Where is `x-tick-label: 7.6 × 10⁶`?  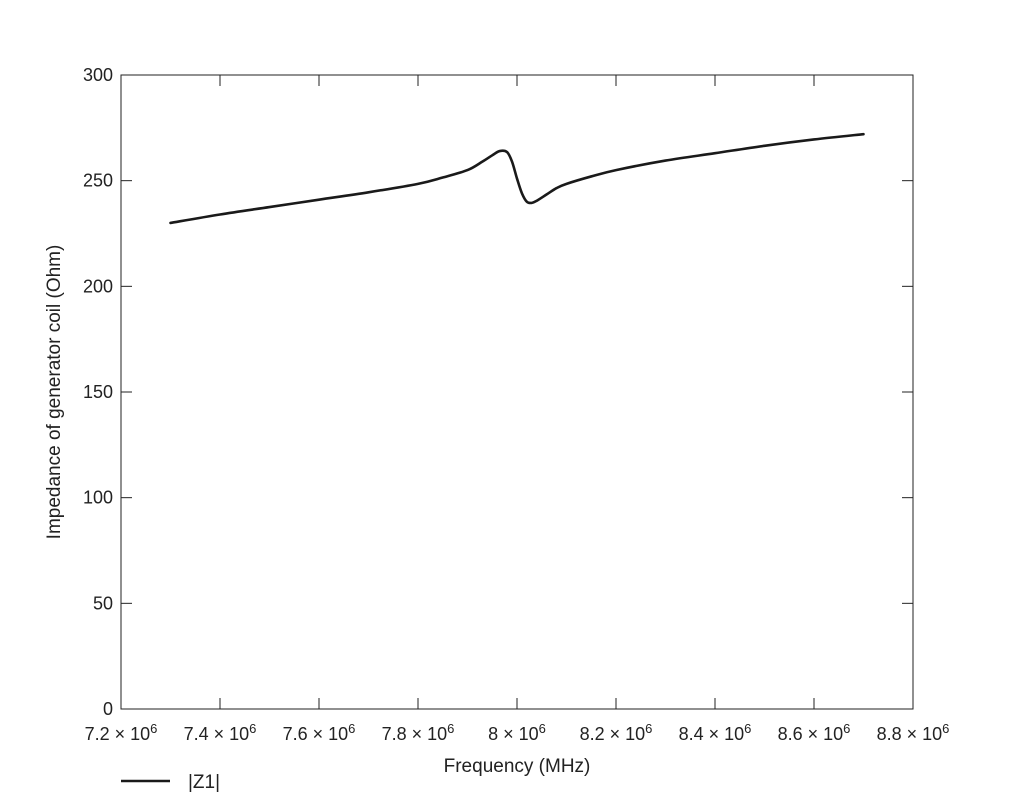
x-tick-label: 7.6 × 10⁶ is located at coordinates (319, 732).